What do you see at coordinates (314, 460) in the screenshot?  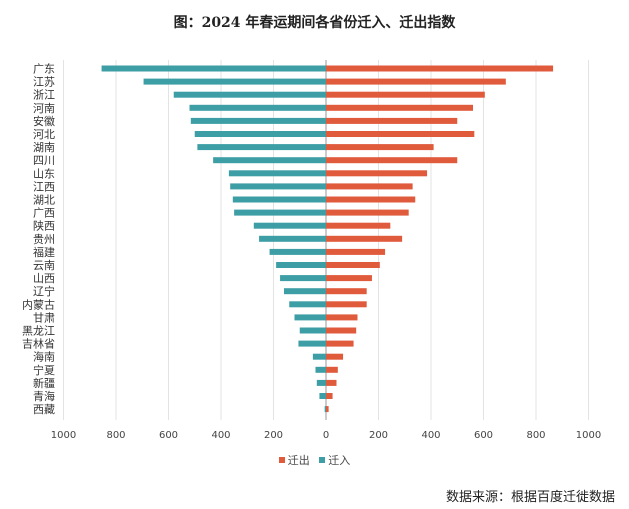 I see `legend: 迁出 迁入` at bounding box center [314, 460].